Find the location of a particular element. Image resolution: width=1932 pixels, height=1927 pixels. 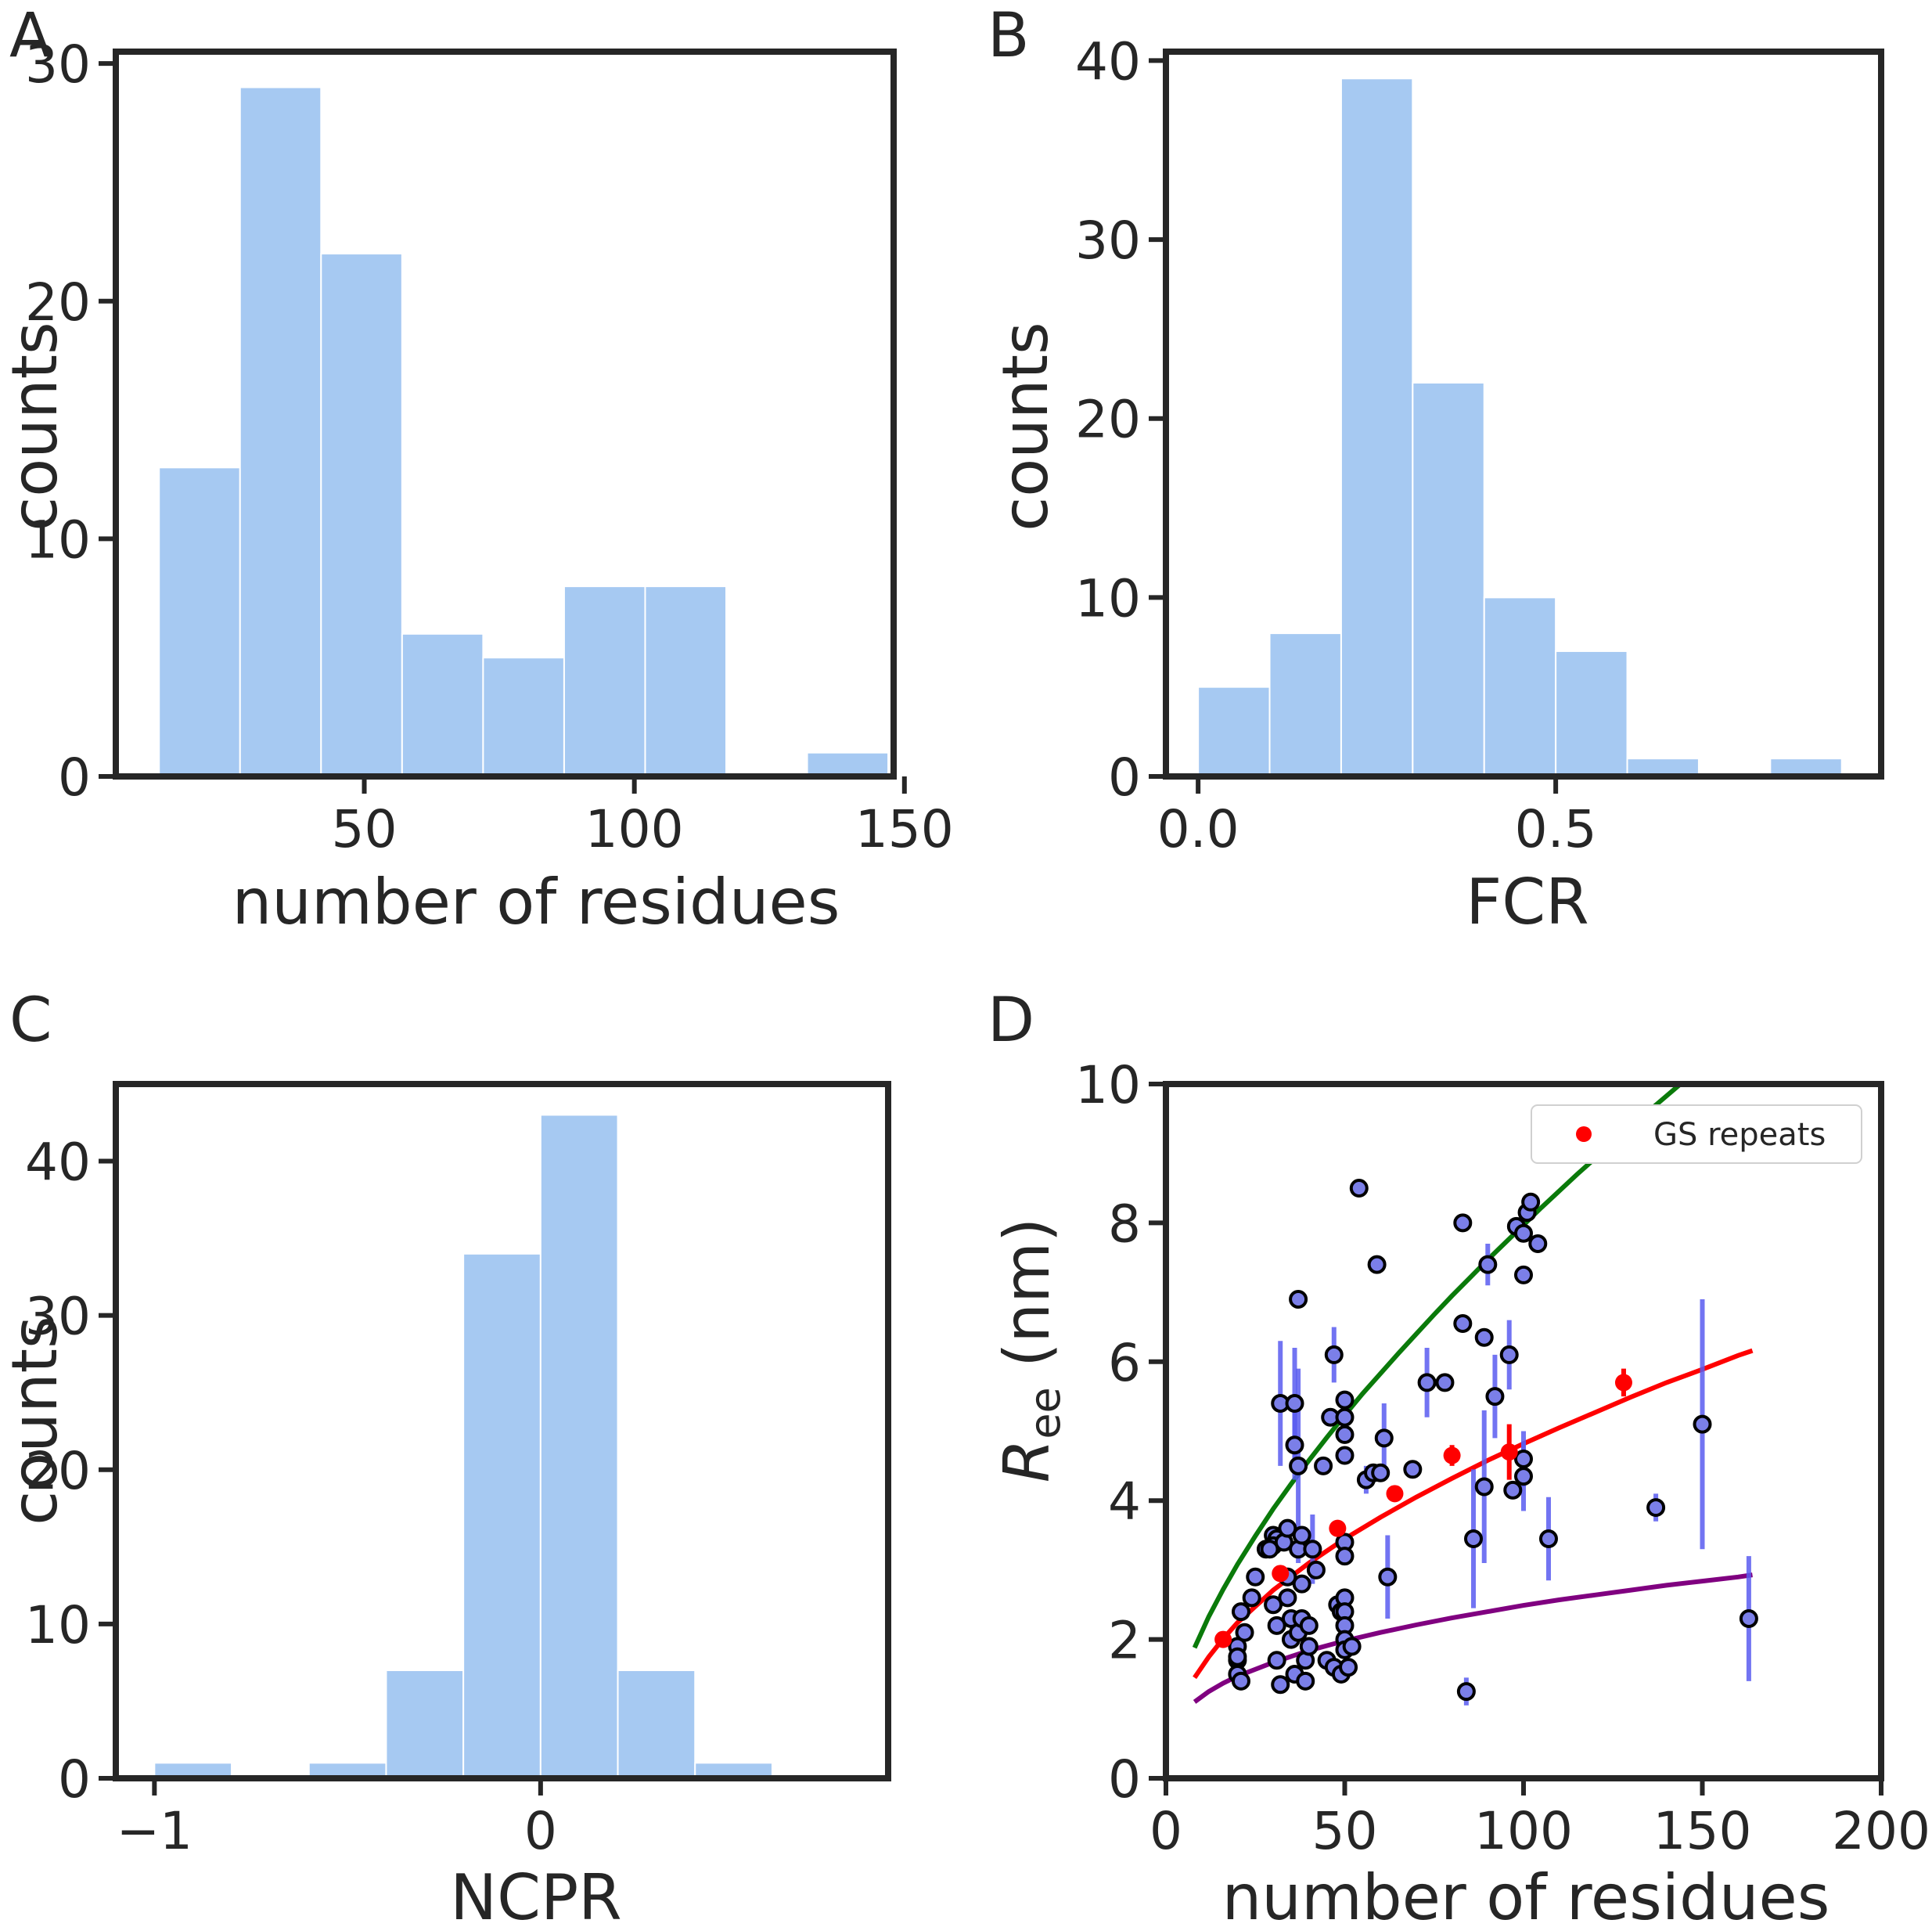

panel-d-ytick-label: 8 is located at coordinates (1124, 1224).